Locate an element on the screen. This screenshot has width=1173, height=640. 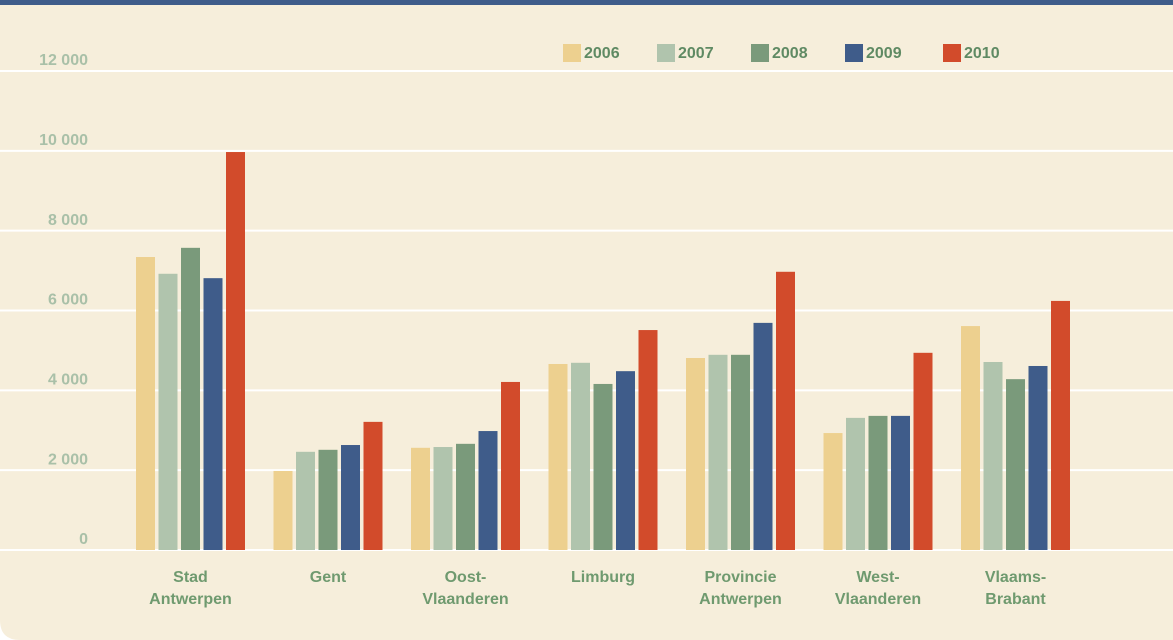
y-tick-label: 2 000 is located at coordinates (68, 459).